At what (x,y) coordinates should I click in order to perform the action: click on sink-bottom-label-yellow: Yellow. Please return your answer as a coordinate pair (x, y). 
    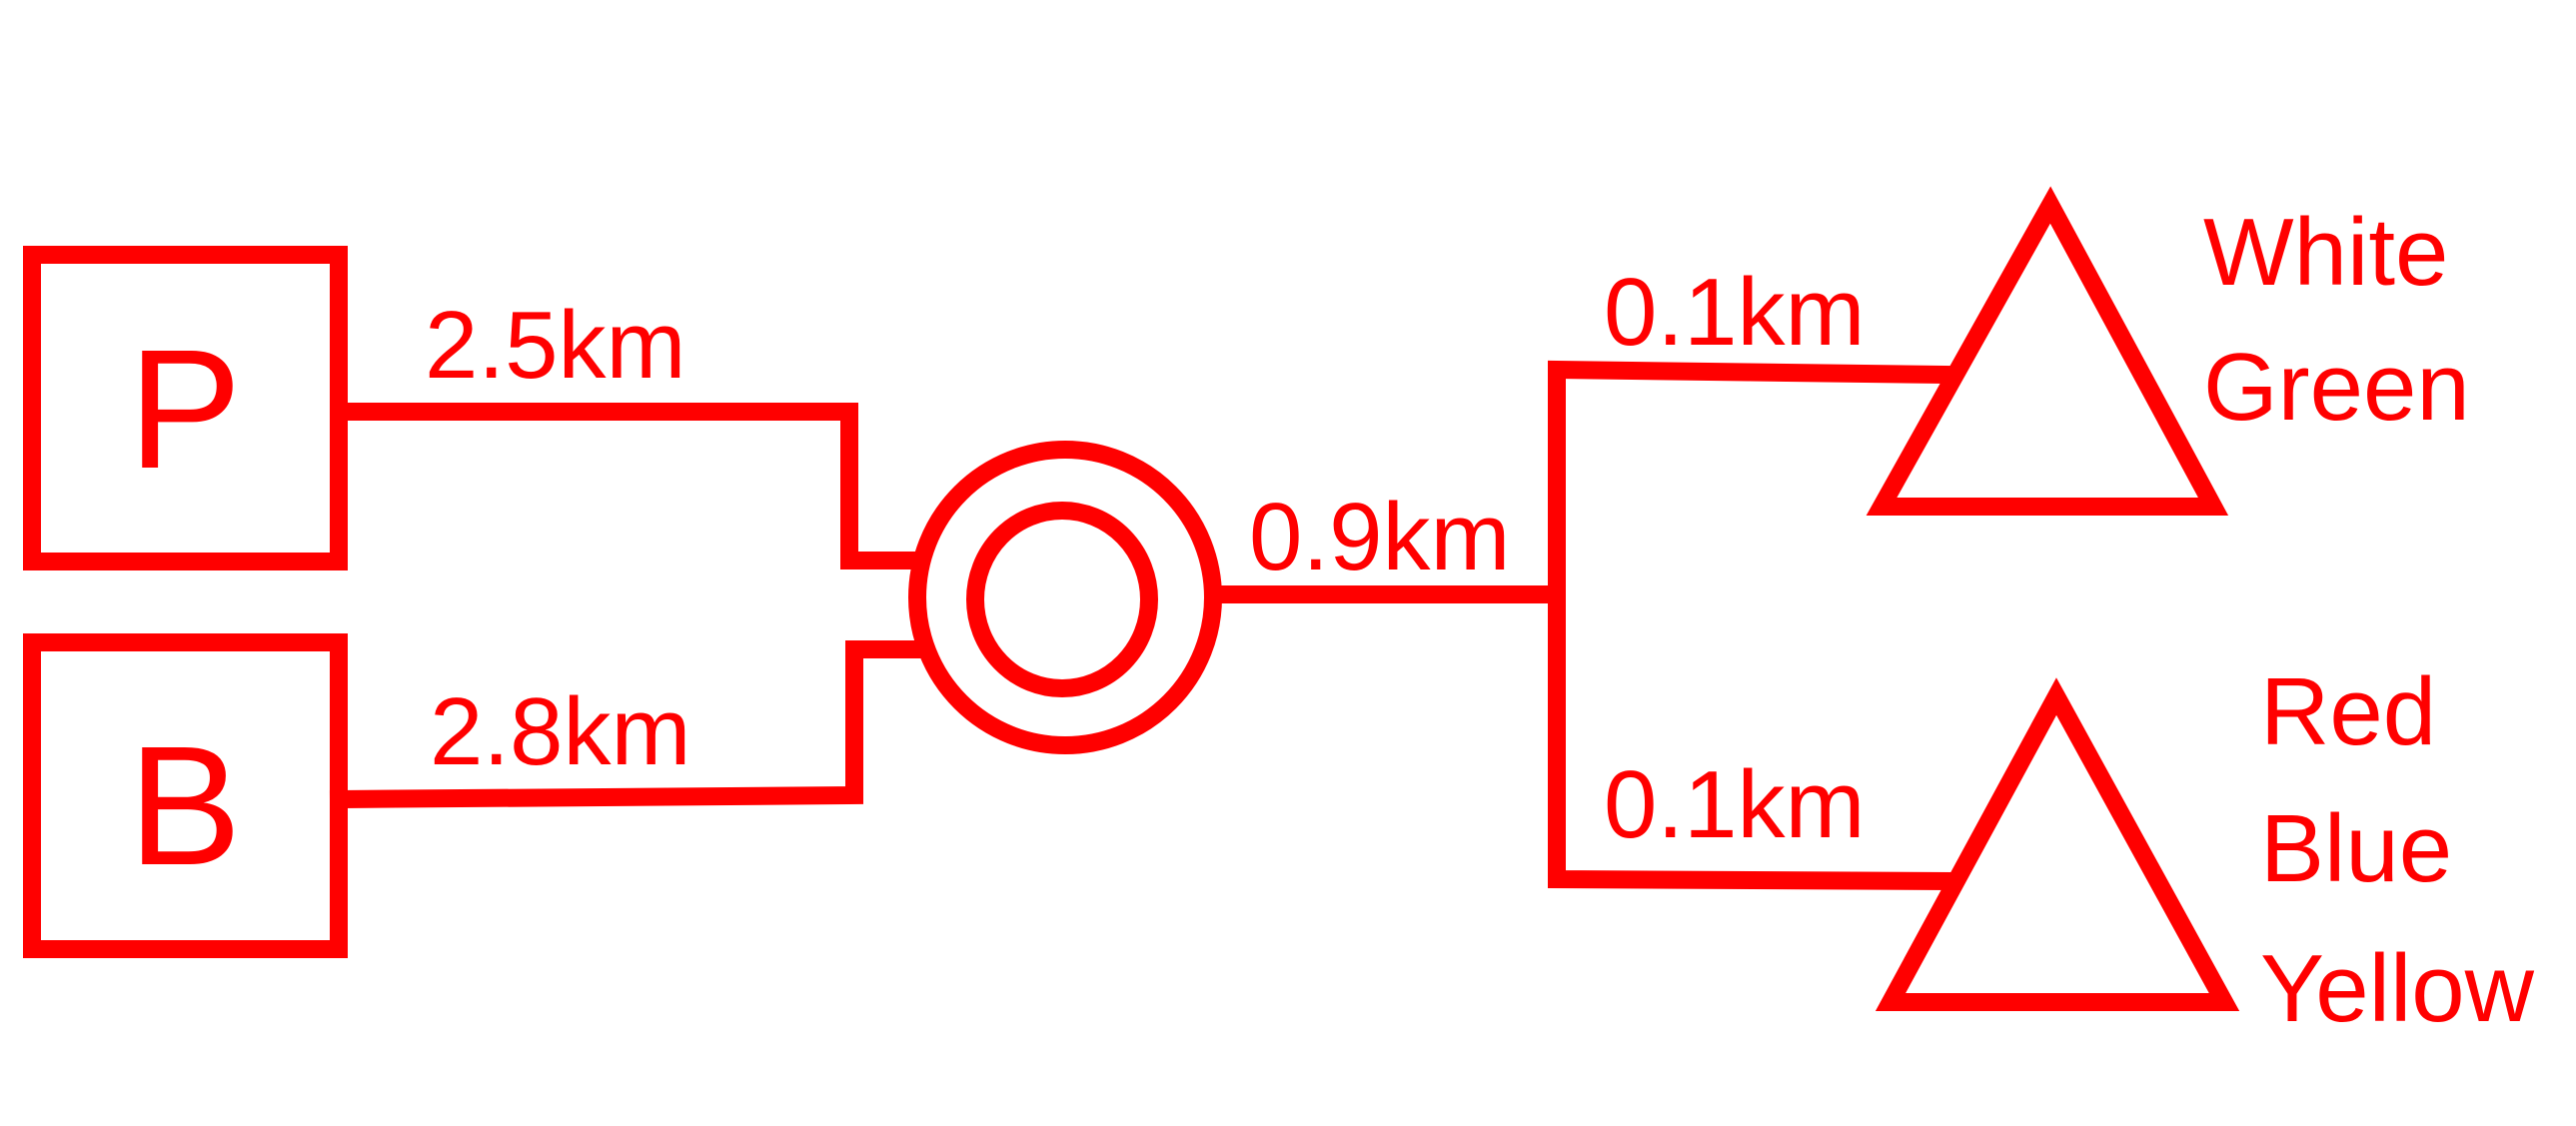
    Looking at the image, I should click on (2397, 988).